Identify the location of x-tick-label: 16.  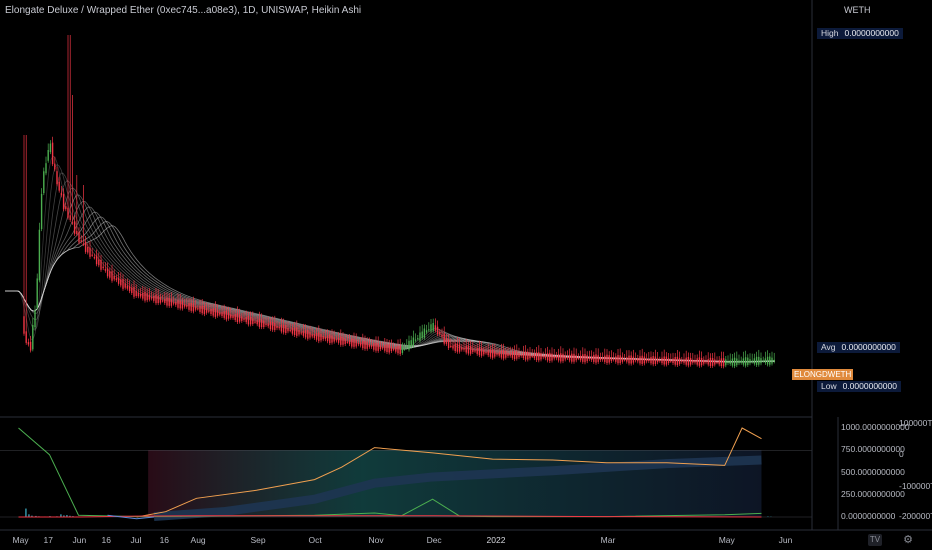
(164, 540).